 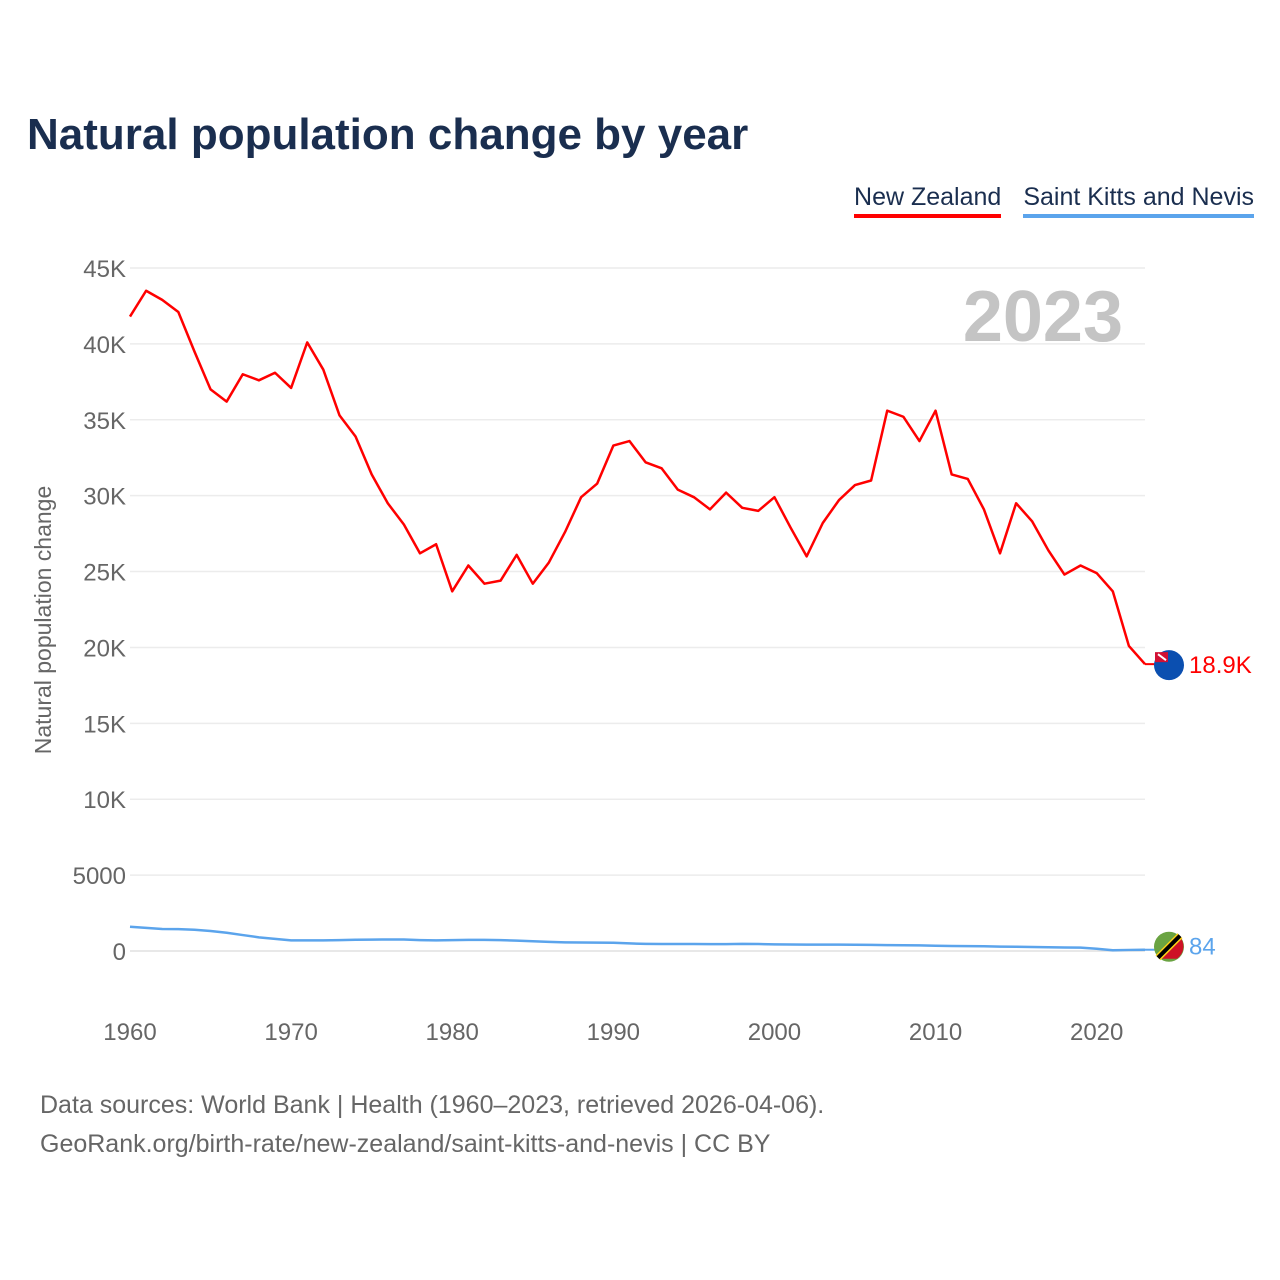 I want to click on x-tick-label: 2010, so click(x=935, y=1032).